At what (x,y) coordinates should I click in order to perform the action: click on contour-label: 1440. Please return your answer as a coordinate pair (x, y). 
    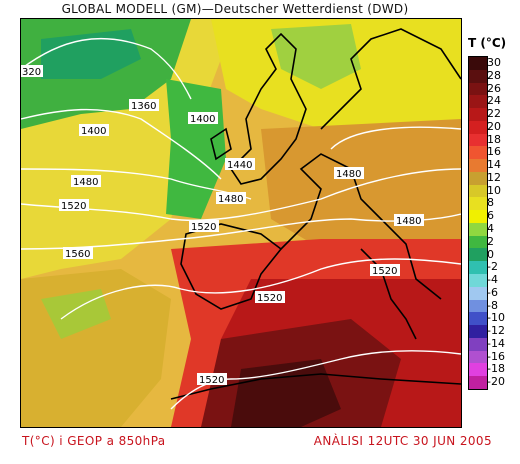
    Looking at the image, I should click on (239, 165).